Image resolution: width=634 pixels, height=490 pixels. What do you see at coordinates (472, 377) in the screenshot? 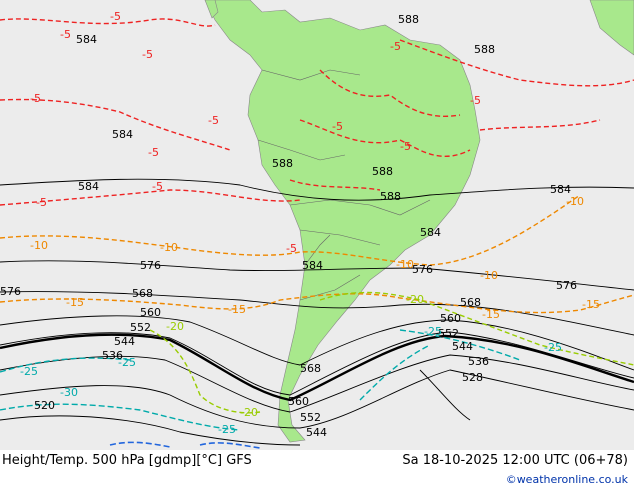
I see `height-label: 528` at bounding box center [472, 377].